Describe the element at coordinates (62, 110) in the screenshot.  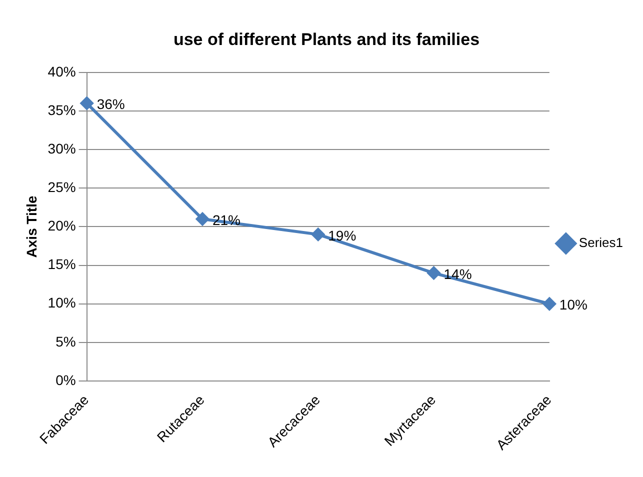
I see `y-tick-label: 35%` at that location.